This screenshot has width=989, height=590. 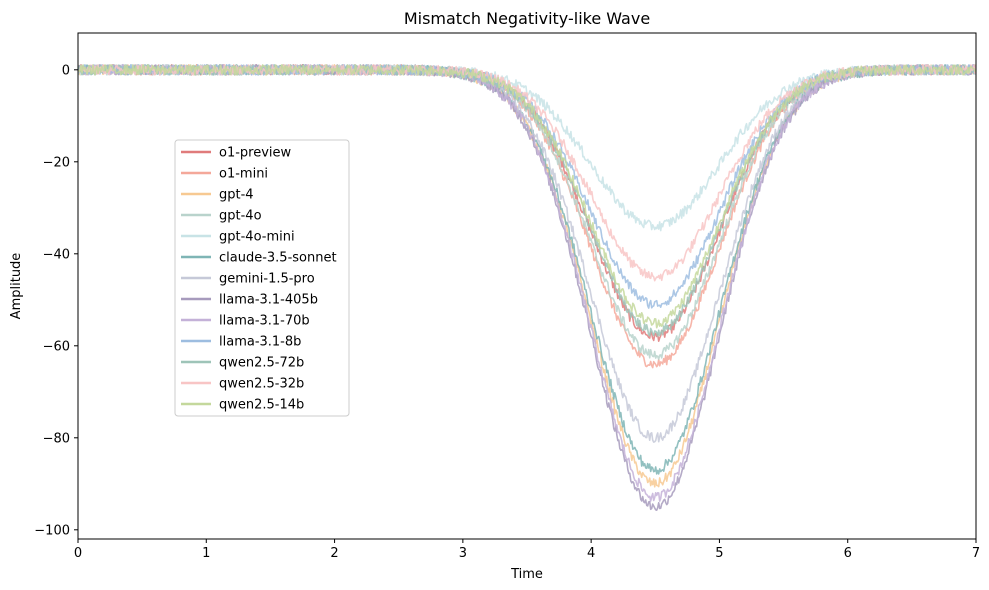 What do you see at coordinates (527, 18) in the screenshot?
I see `chart-title: Mismatch Negativity-like Wave` at bounding box center [527, 18].